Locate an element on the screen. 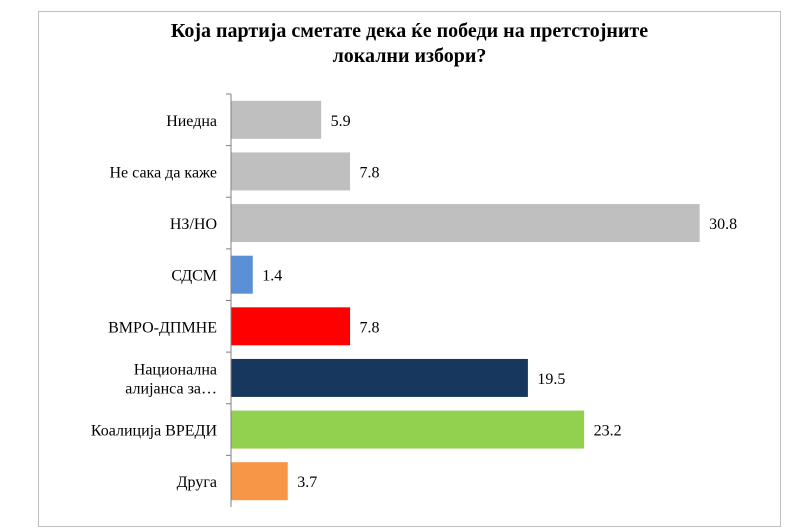  category-label-line: ВМРО-ДПМНЕ is located at coordinates (162, 327).